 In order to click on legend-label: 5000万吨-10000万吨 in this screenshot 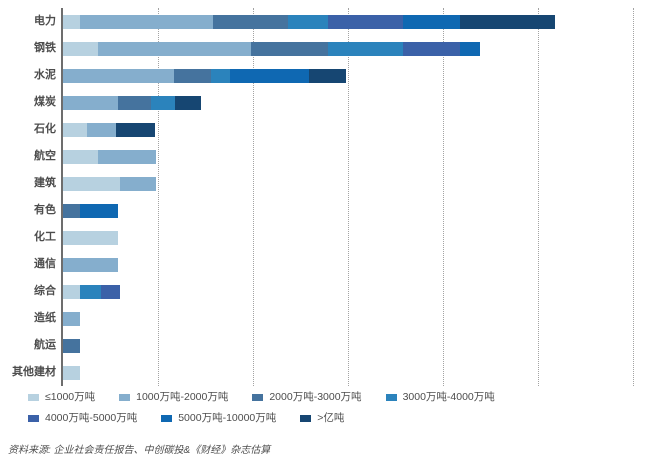, I will do `click(227, 418)`.